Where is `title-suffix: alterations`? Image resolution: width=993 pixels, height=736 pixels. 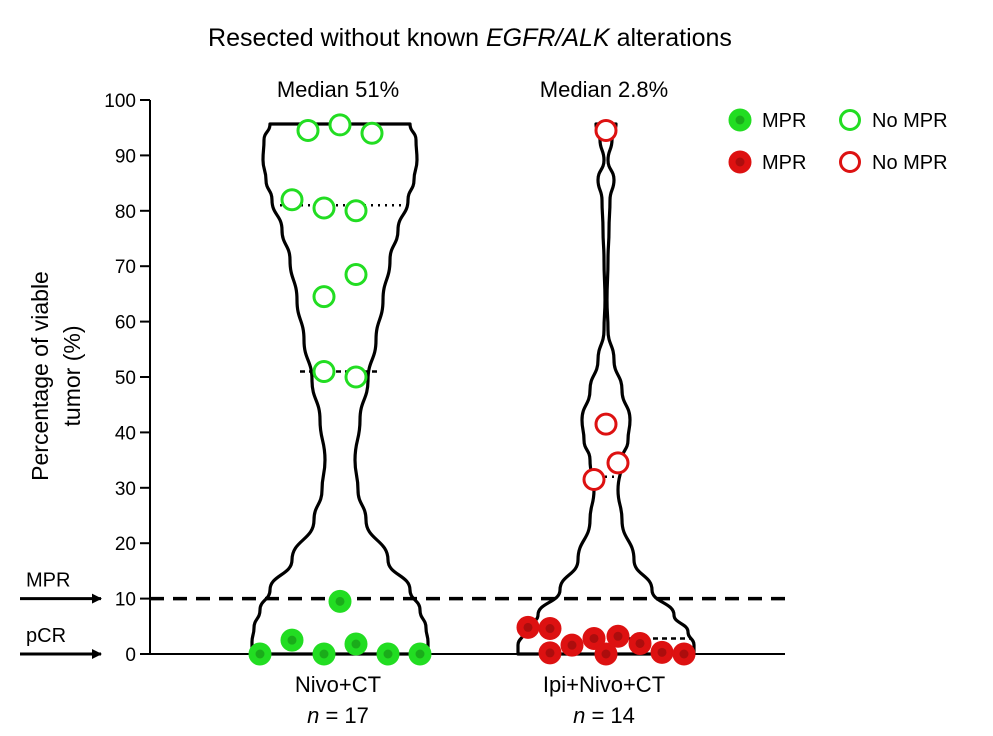 title-suffix: alterations is located at coordinates (671, 38).